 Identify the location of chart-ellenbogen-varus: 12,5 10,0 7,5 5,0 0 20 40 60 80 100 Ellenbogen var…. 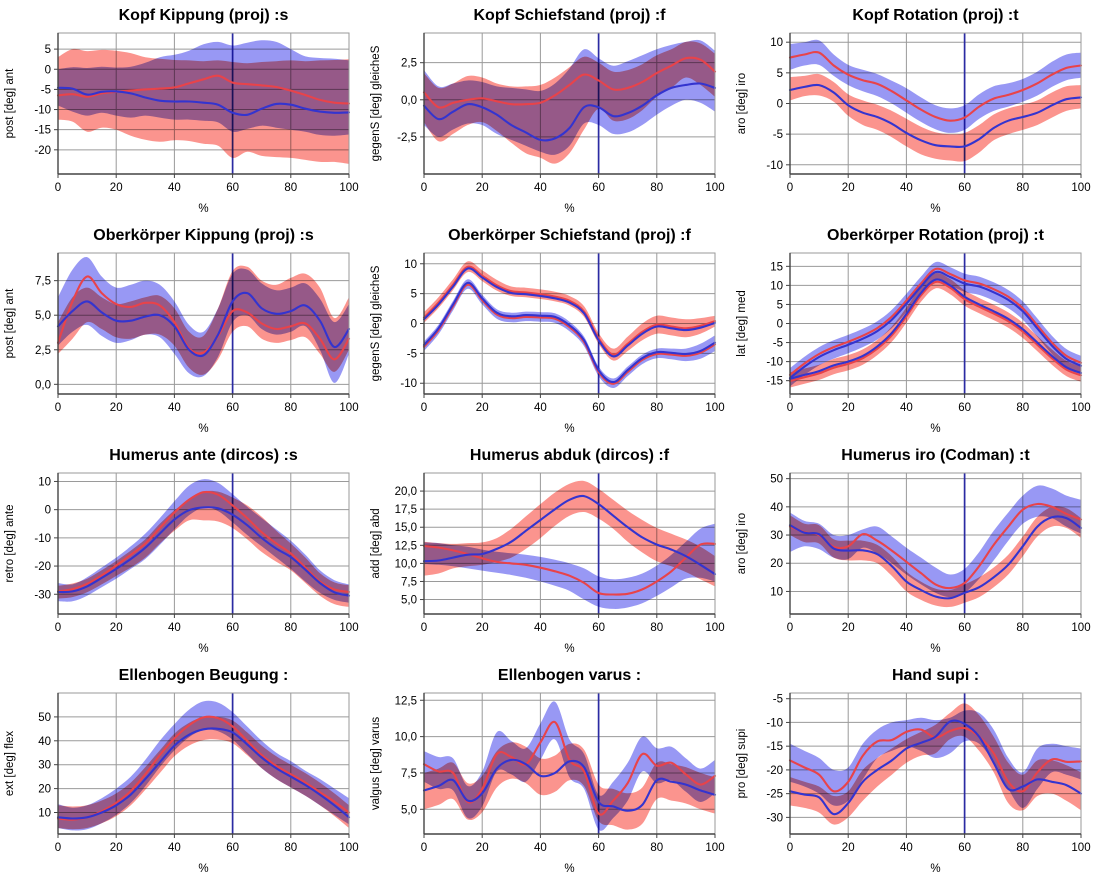
(549, 770).